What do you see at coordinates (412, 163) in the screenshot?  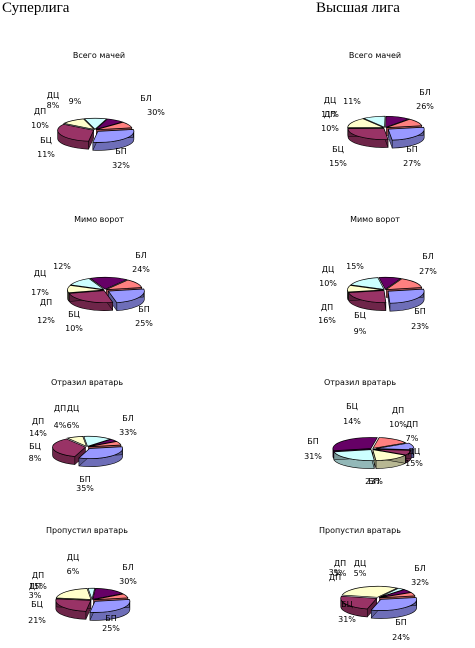 I see `slice-value-label: 27%` at bounding box center [412, 163].